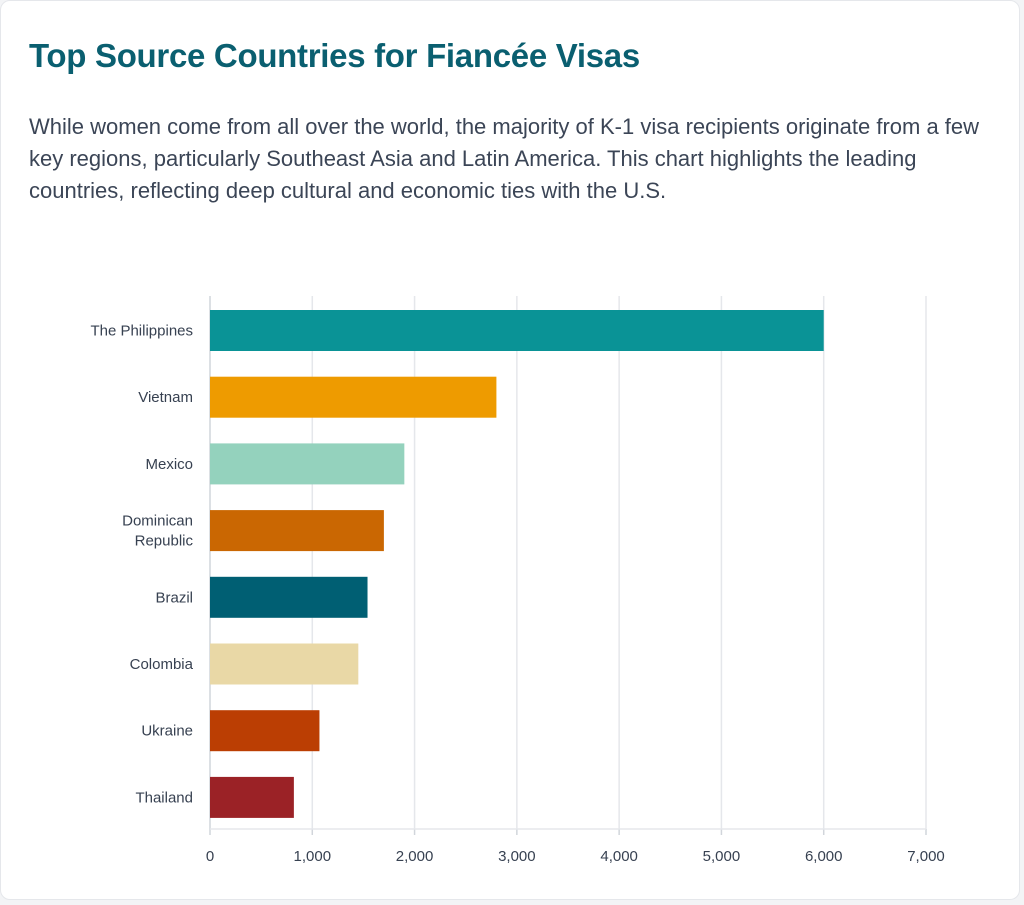  What do you see at coordinates (157, 521) in the screenshot?
I see `y-tick-label: Dominican` at bounding box center [157, 521].